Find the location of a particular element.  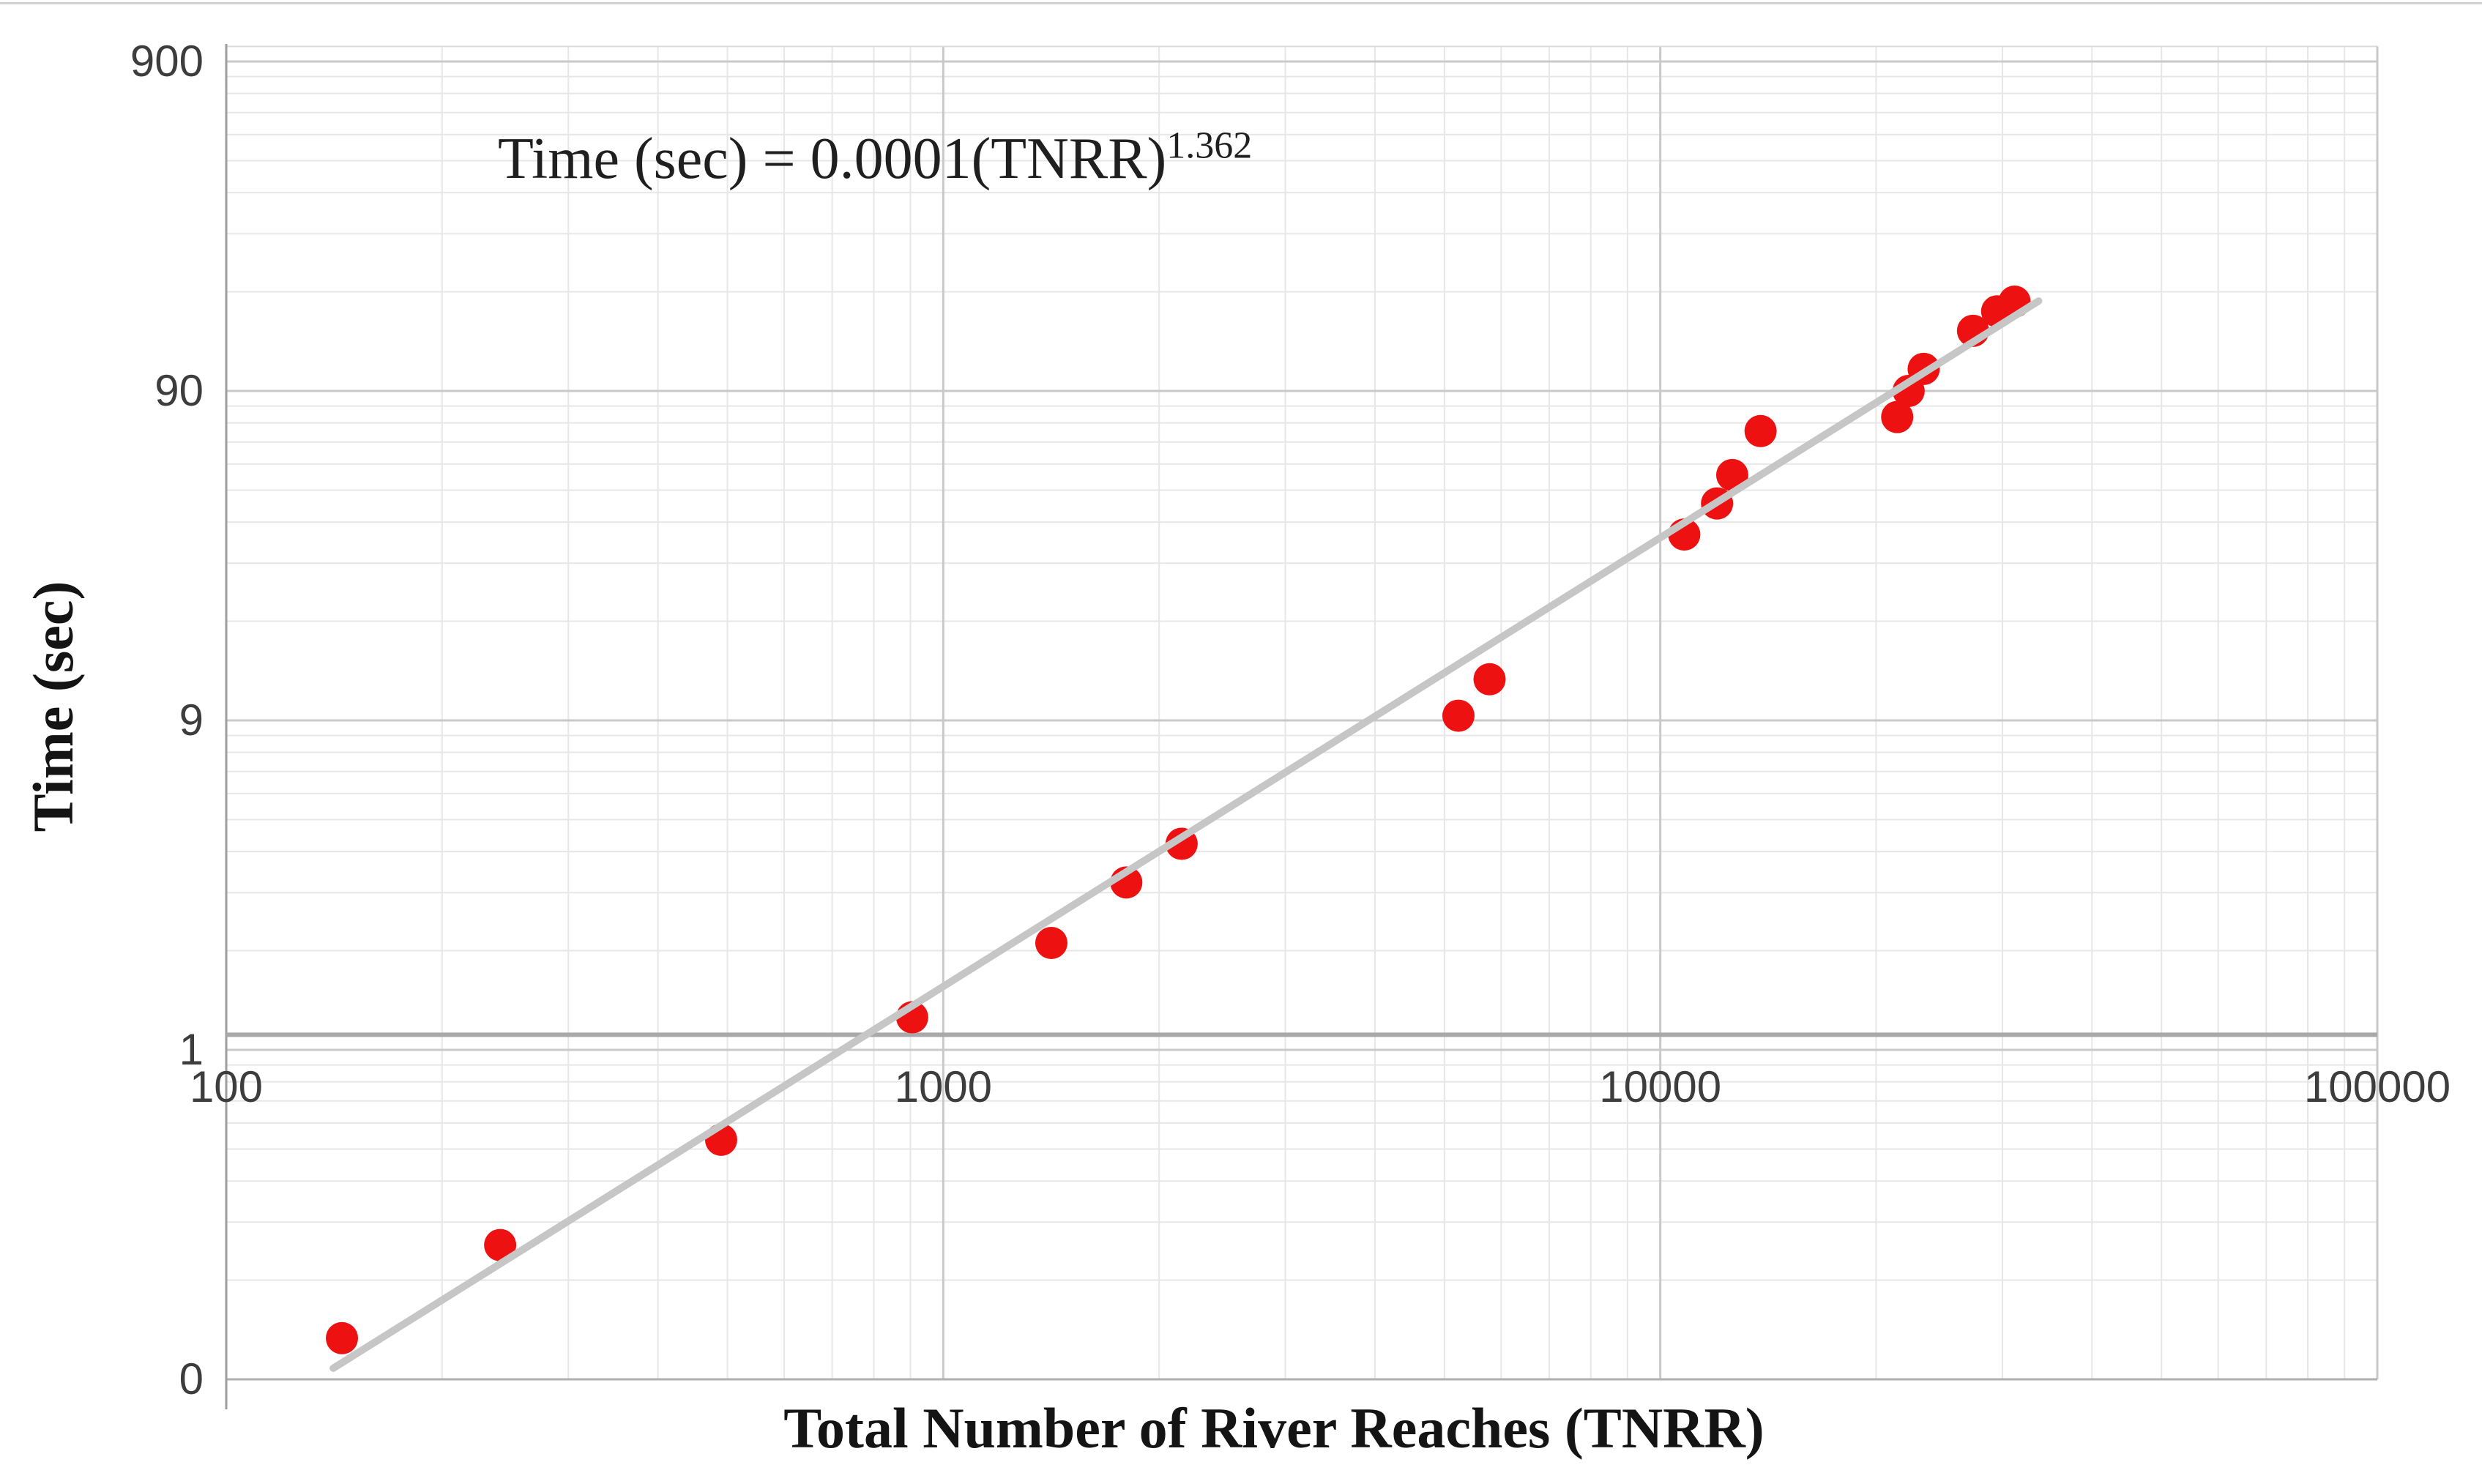

x-axis-title: Total Number of River Reaches (TNRR) is located at coordinates (1273, 1428).